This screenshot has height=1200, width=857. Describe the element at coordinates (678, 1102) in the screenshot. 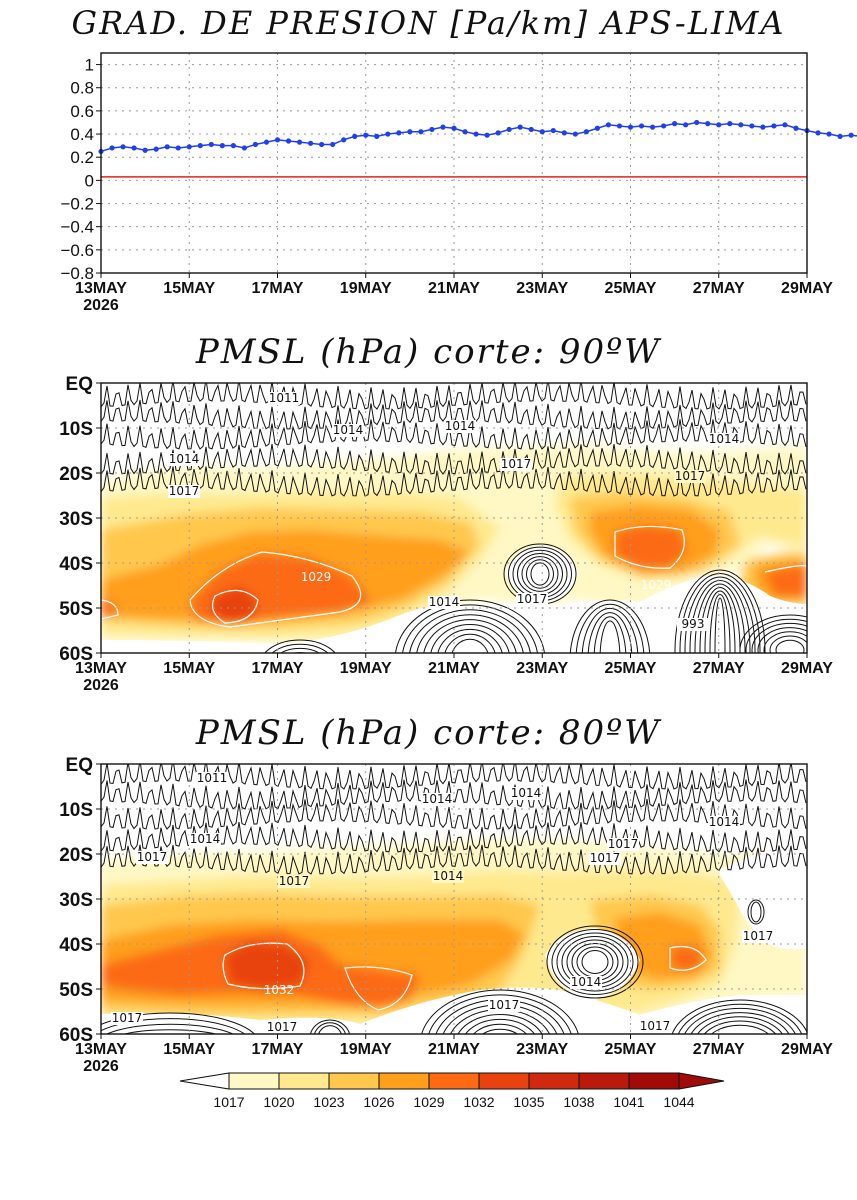

I see `colorbar-tick-label: 1044` at that location.